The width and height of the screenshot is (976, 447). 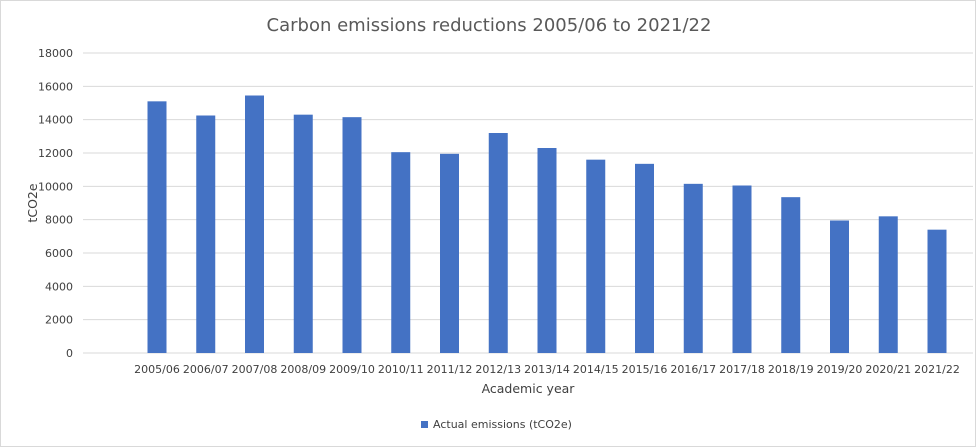 What do you see at coordinates (401, 369) in the screenshot?
I see `x-tick-label: 2010/11` at bounding box center [401, 369].